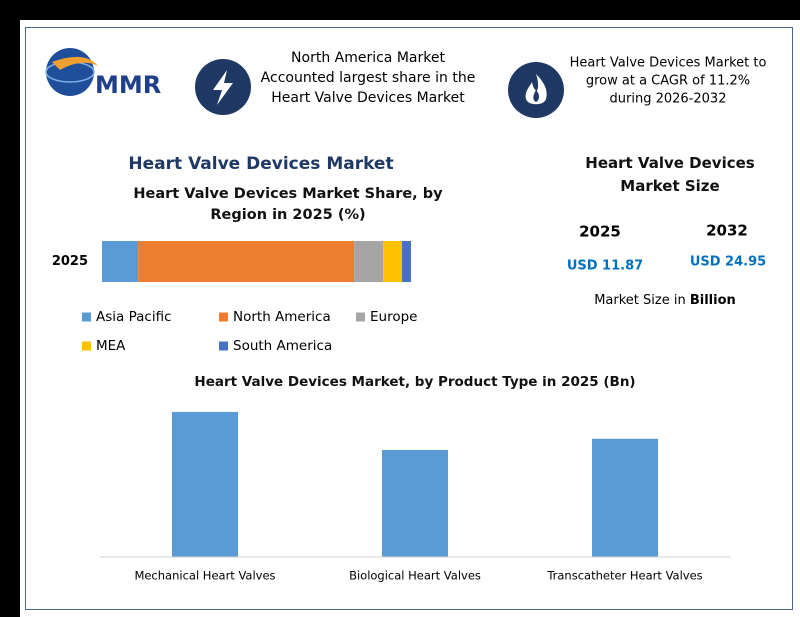  What do you see at coordinates (111, 346) in the screenshot?
I see `legend-label: MEA` at bounding box center [111, 346].